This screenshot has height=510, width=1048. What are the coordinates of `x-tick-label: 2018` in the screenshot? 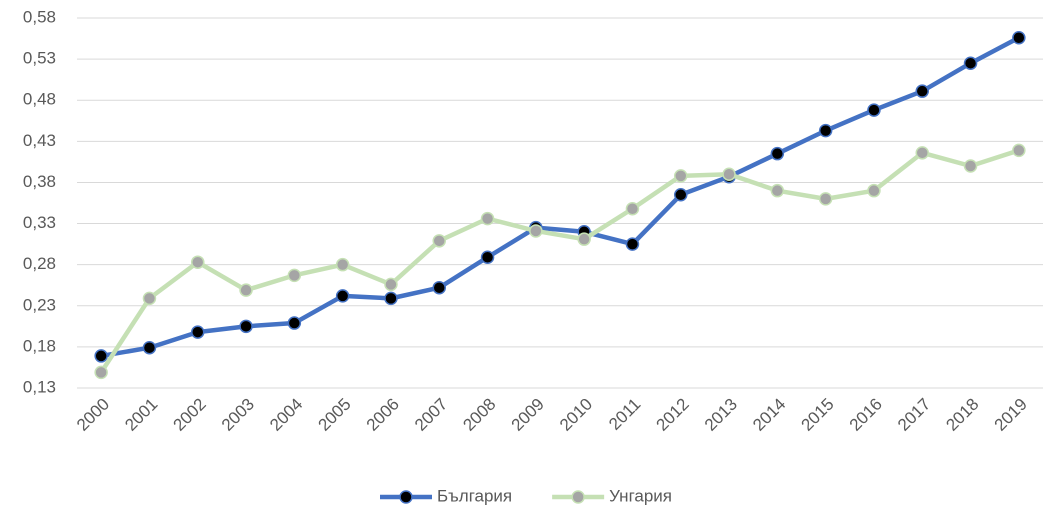 It's located at (962, 415).